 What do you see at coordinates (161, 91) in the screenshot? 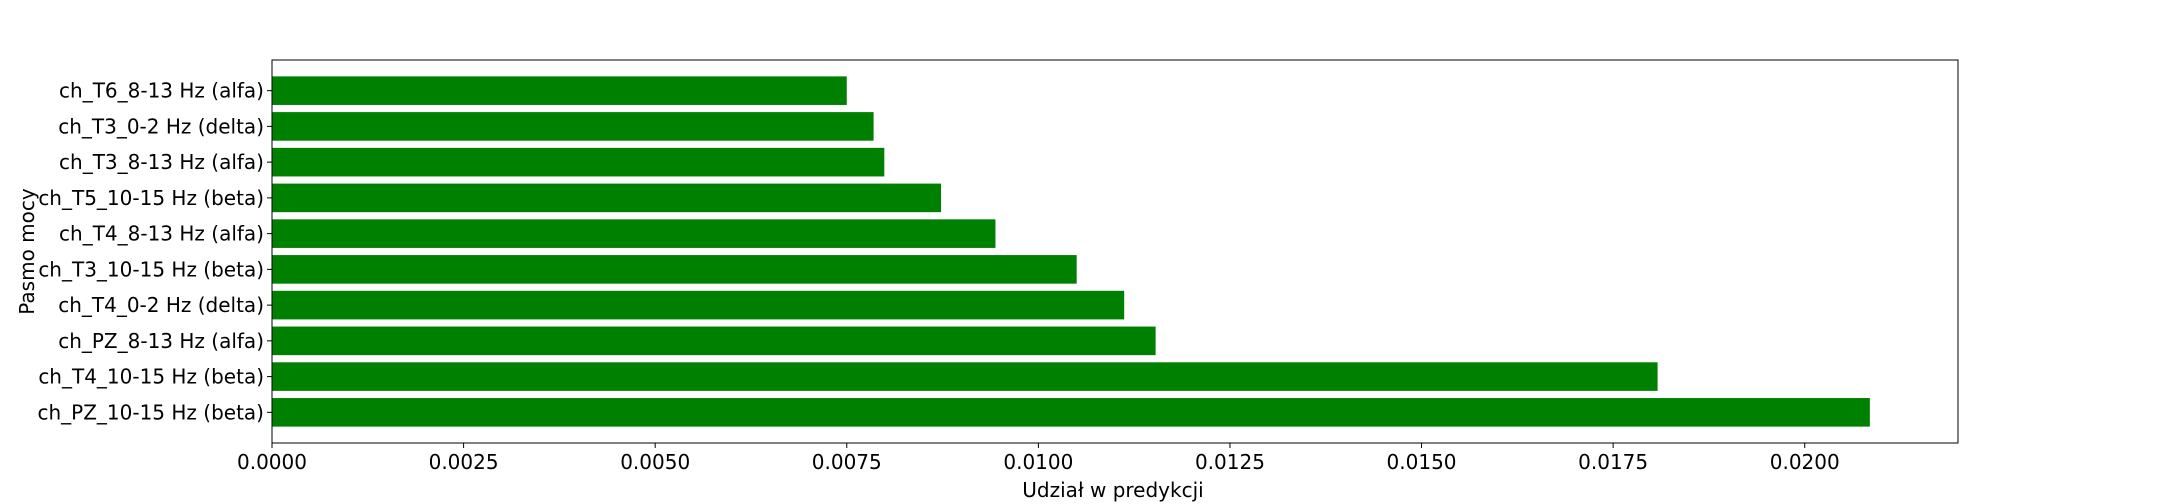
I see `y-tick-label: ch_T6_8-13 Hz (alfa)` at bounding box center [161, 91].